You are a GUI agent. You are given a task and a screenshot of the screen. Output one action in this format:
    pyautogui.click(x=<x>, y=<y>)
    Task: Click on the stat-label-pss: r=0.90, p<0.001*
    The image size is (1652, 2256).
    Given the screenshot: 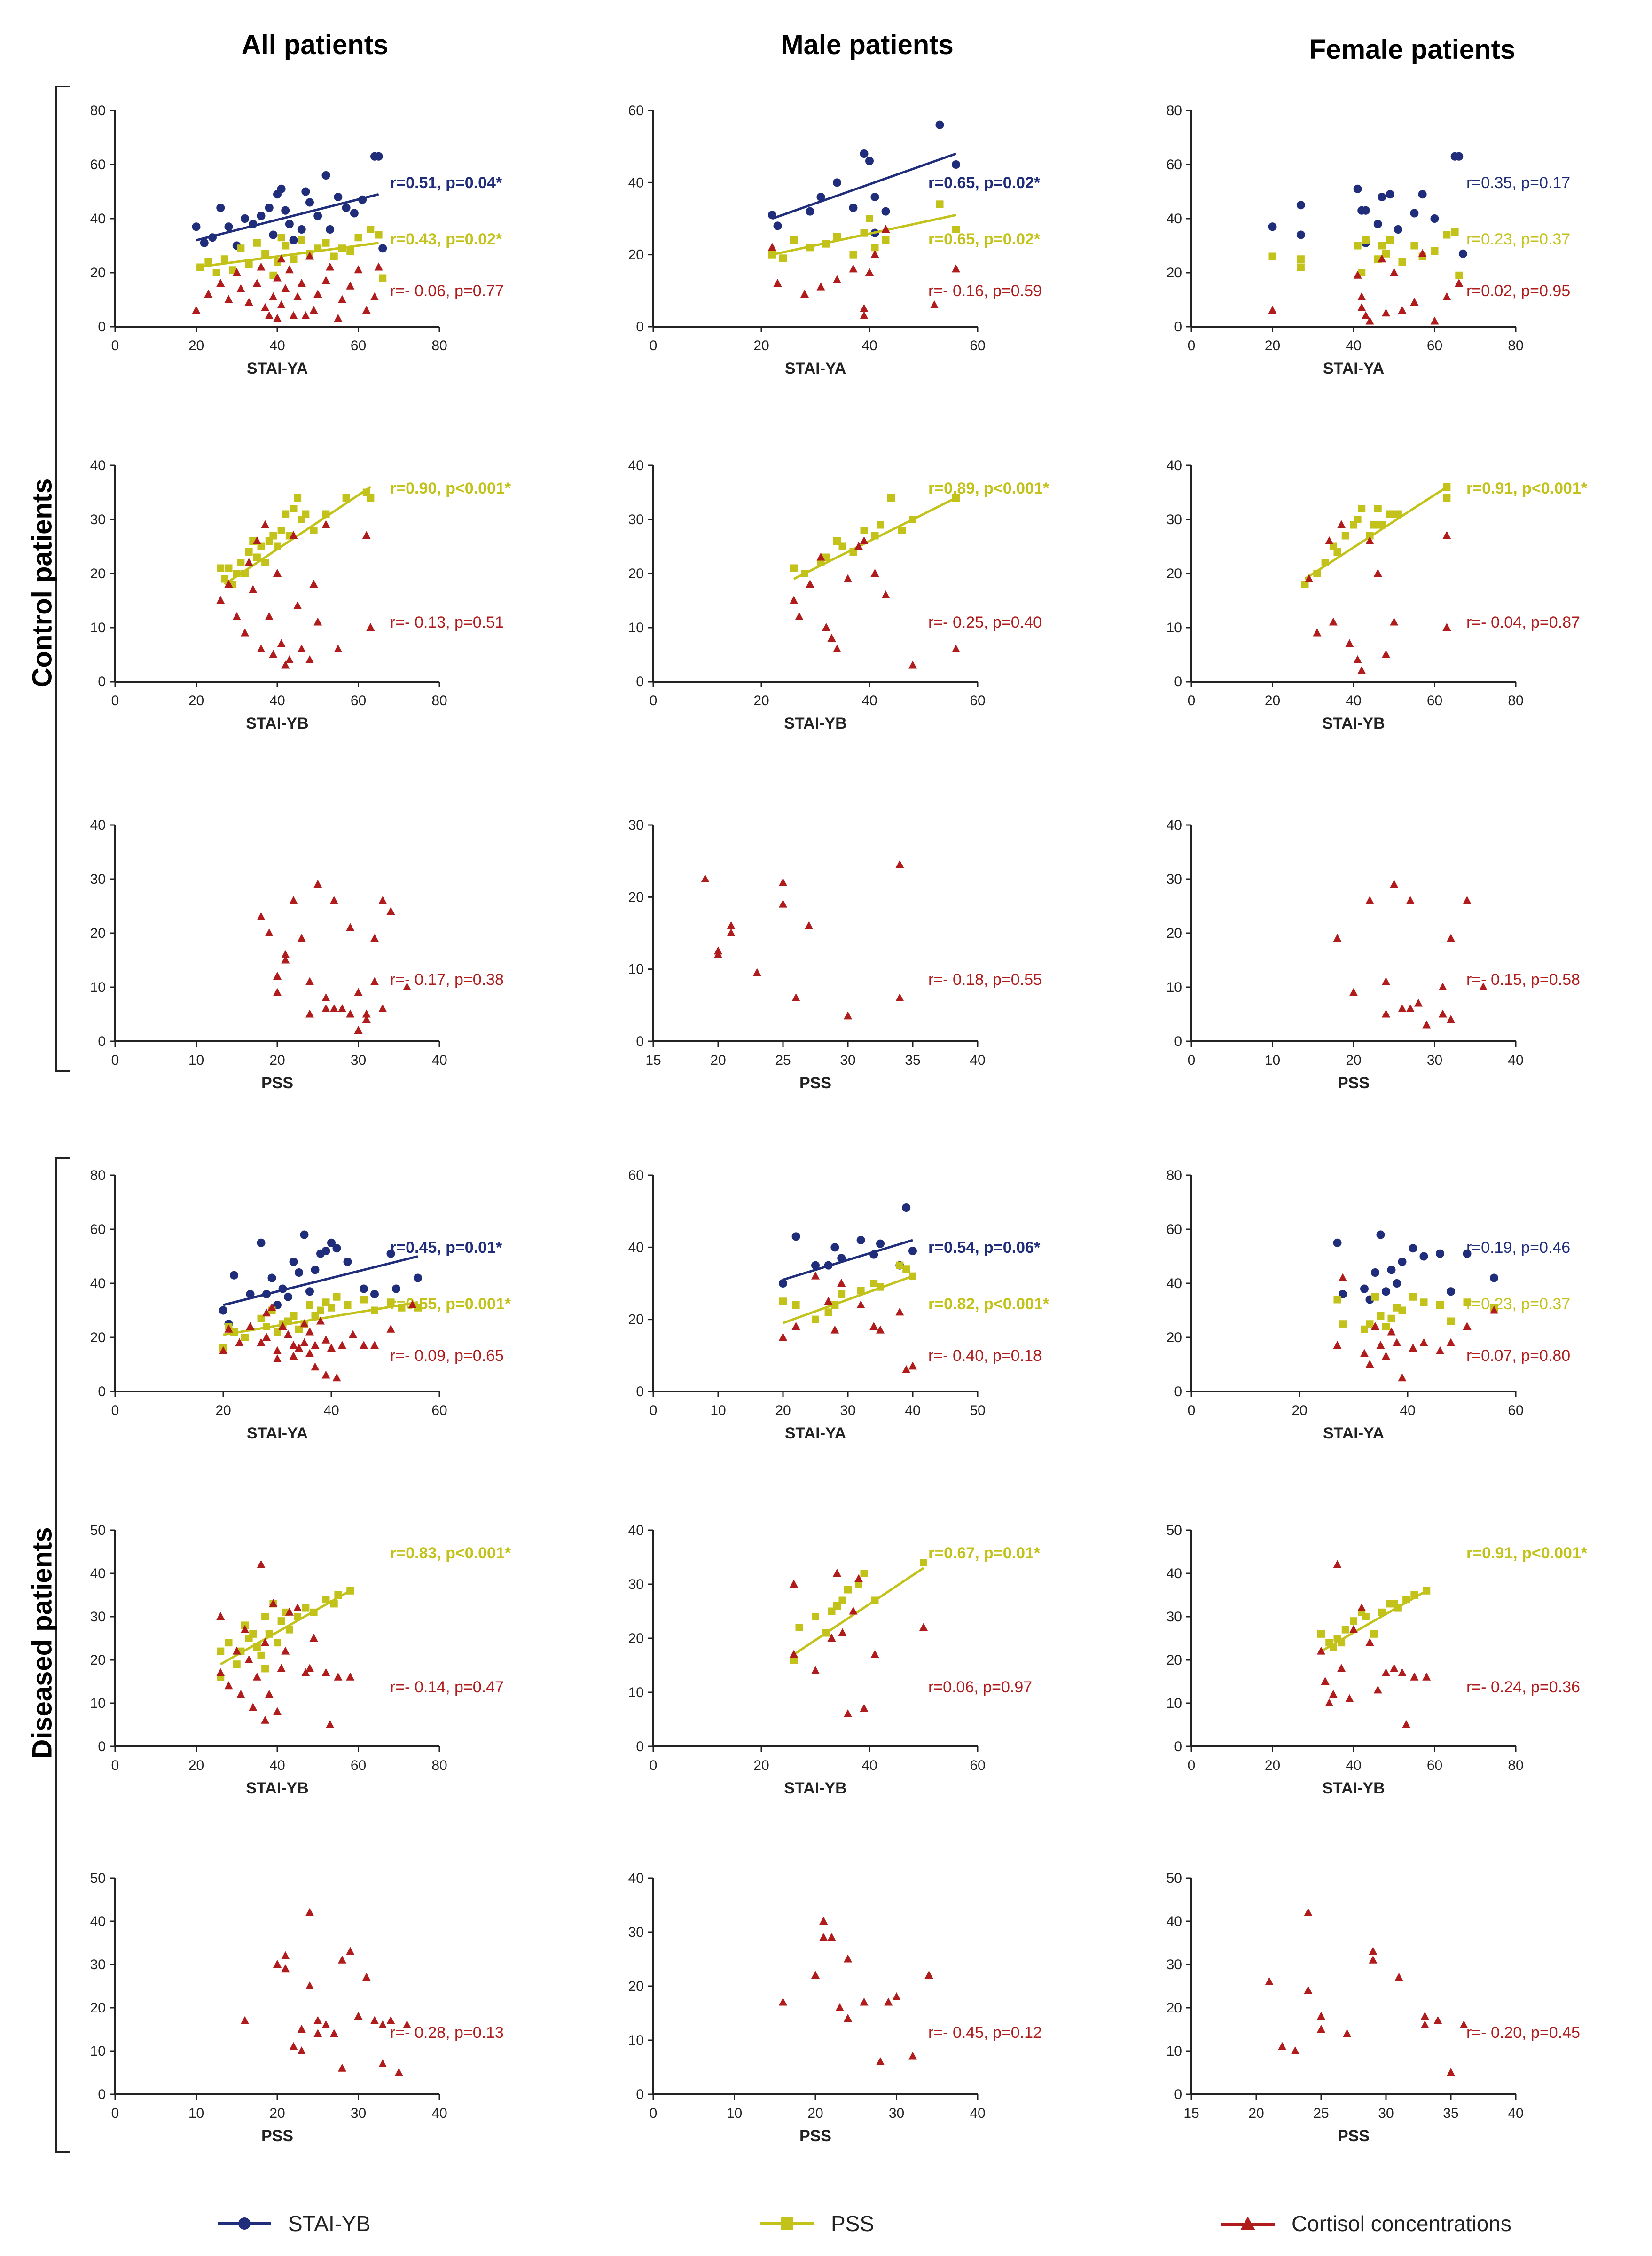 What is the action you would take?
    pyautogui.click(x=450, y=488)
    